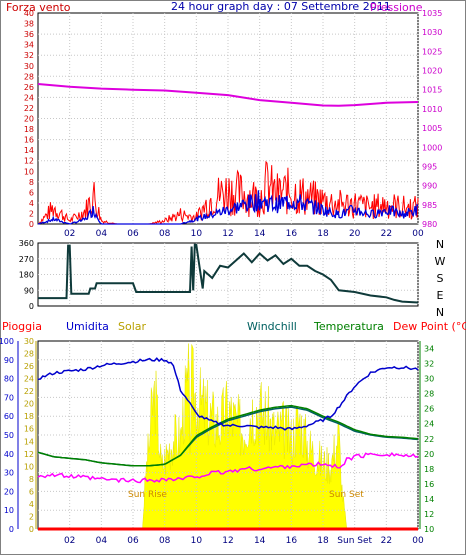 This screenshot has width=466, height=555. I want to click on solar-axis-tick: 14, so click(29, 441).